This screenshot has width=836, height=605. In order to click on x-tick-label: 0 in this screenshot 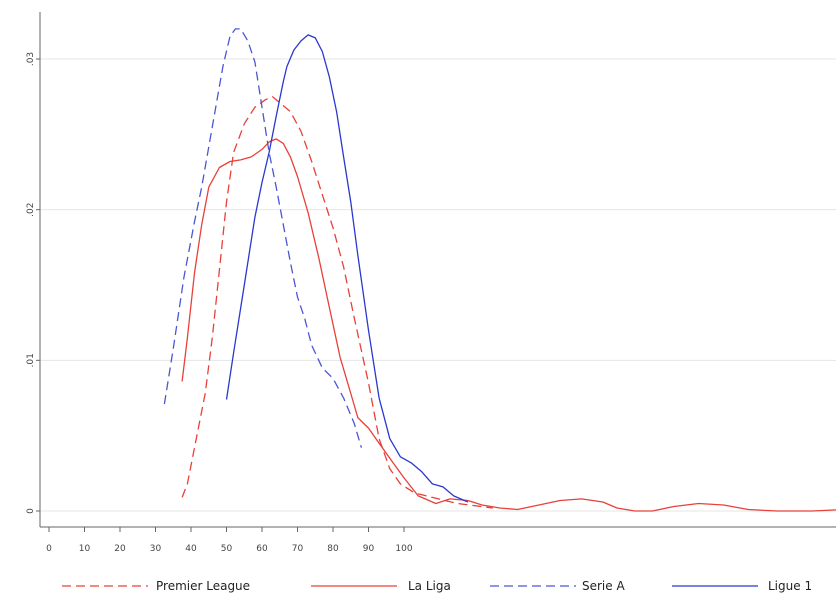, I will do `click(49, 549)`.